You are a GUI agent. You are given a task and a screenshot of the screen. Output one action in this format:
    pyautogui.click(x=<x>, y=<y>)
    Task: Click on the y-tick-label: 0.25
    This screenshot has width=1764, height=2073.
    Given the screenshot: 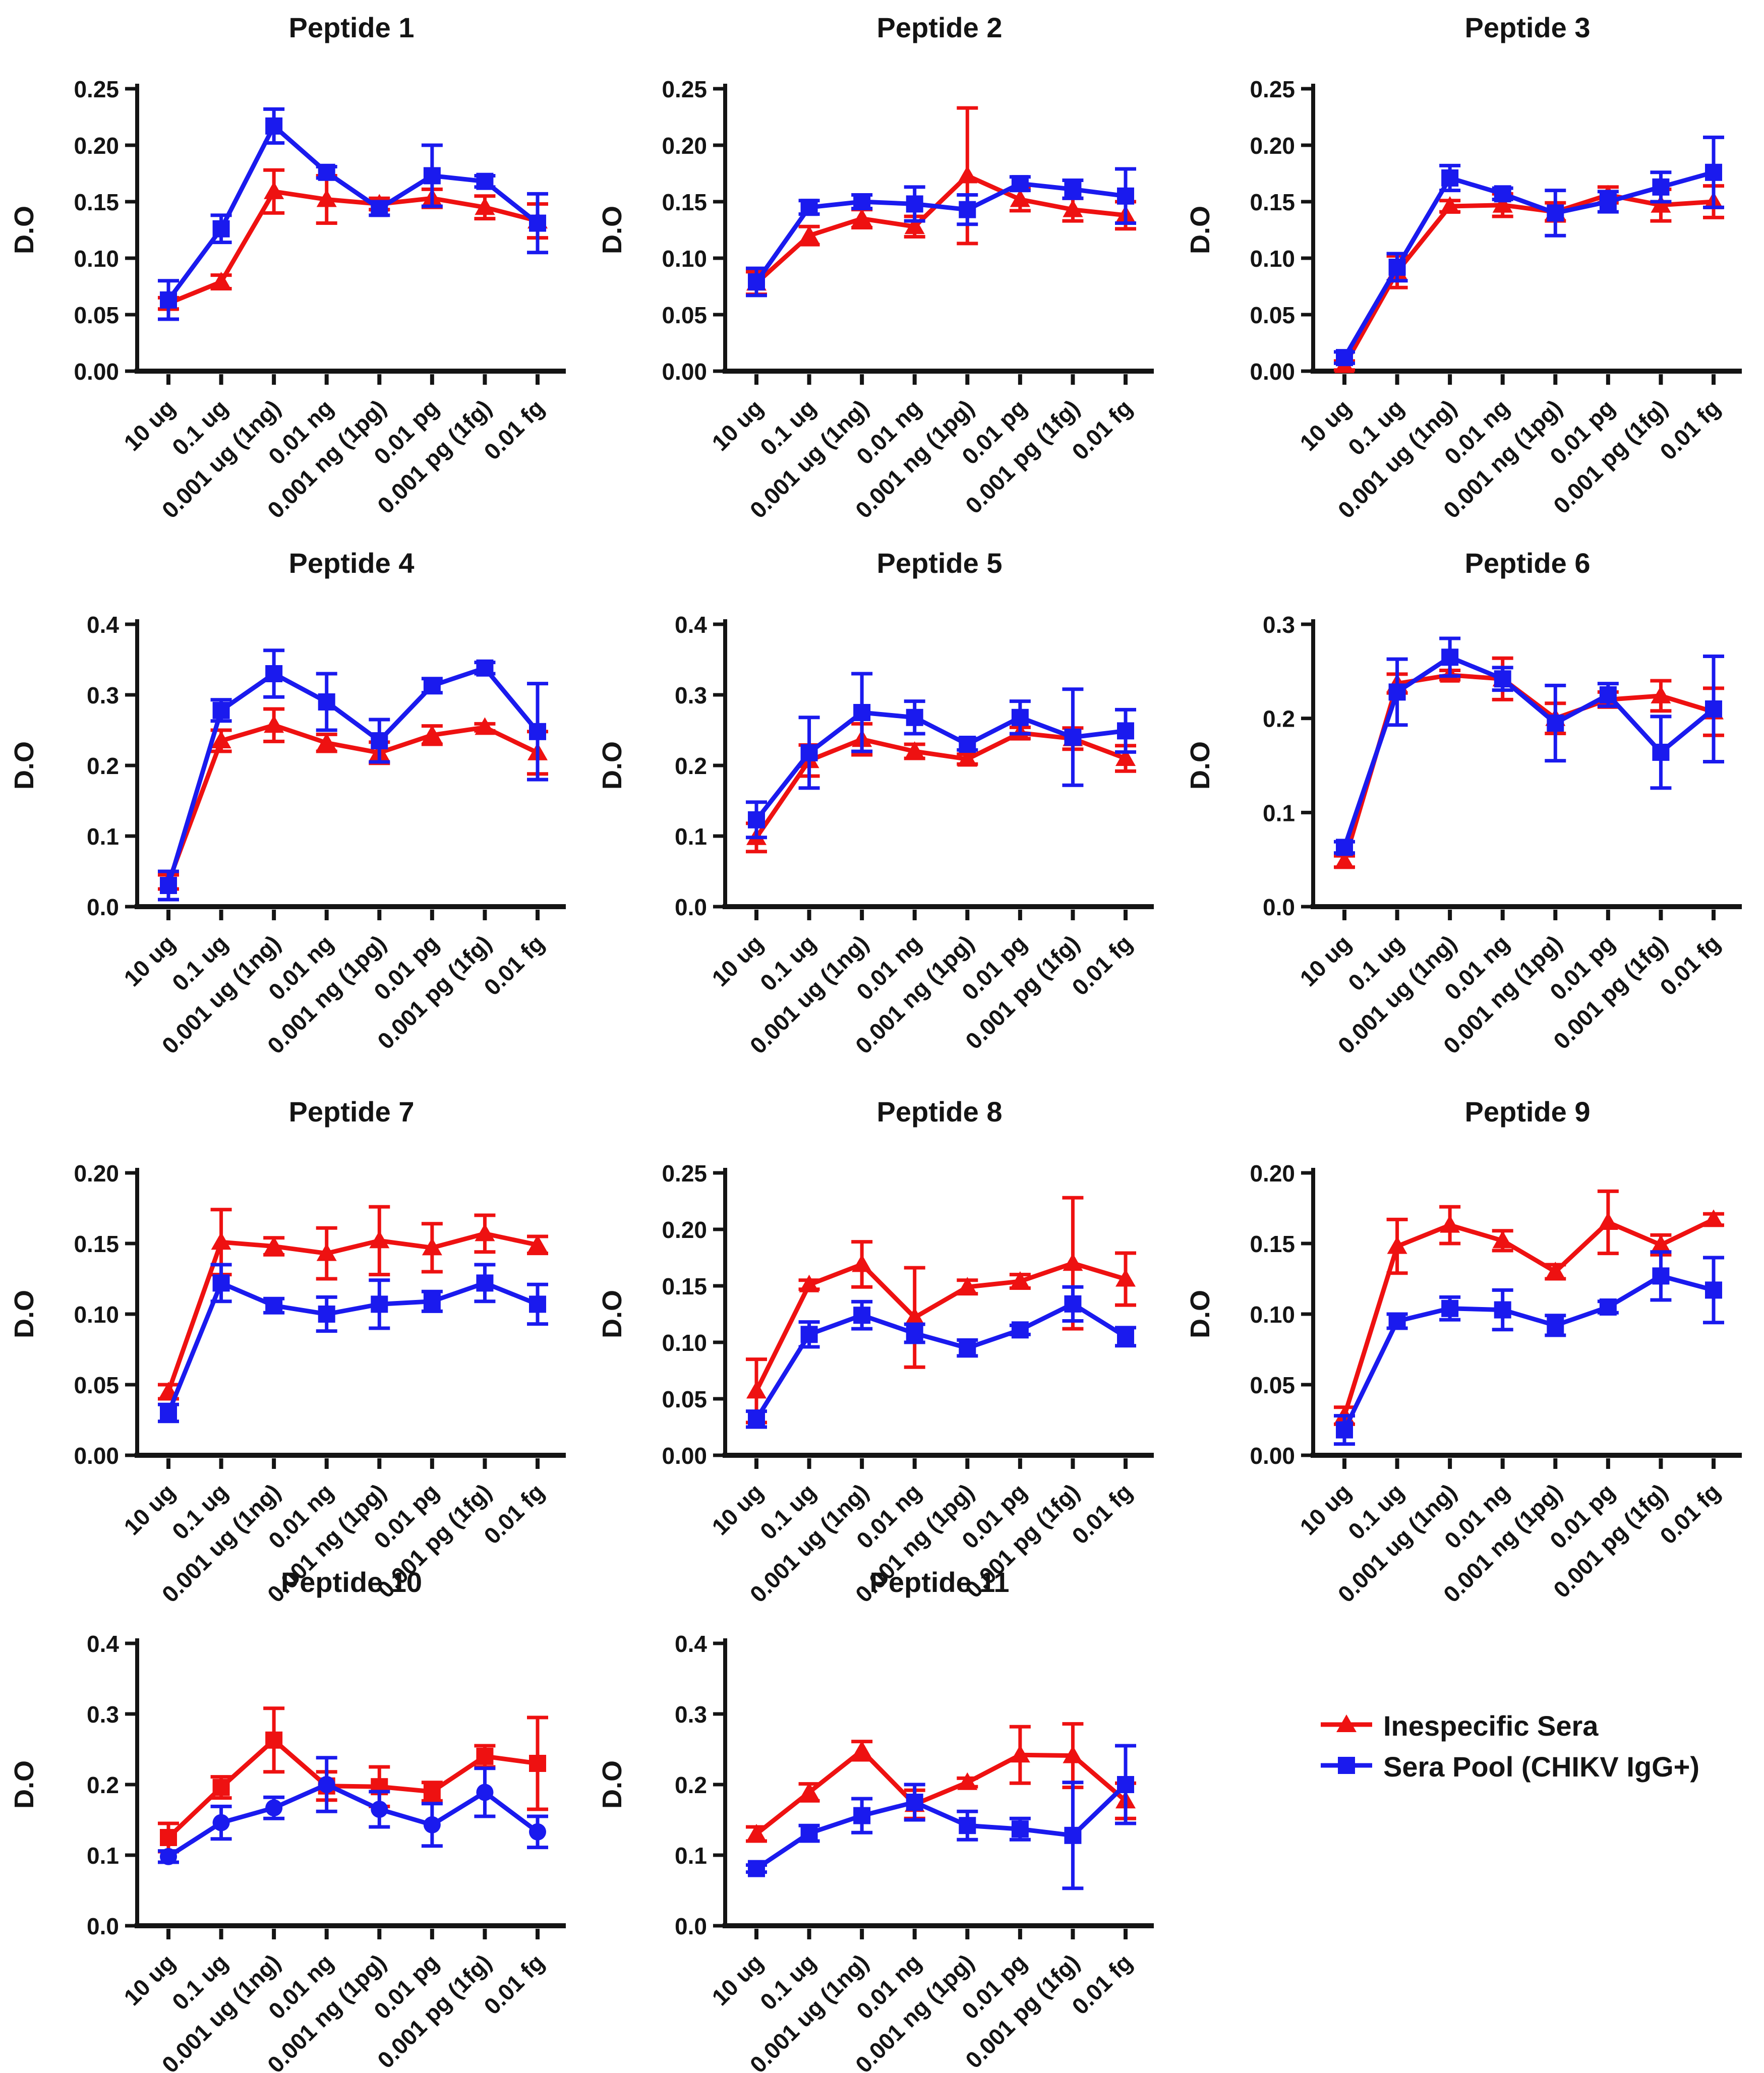 What is the action you would take?
    pyautogui.click(x=684, y=89)
    